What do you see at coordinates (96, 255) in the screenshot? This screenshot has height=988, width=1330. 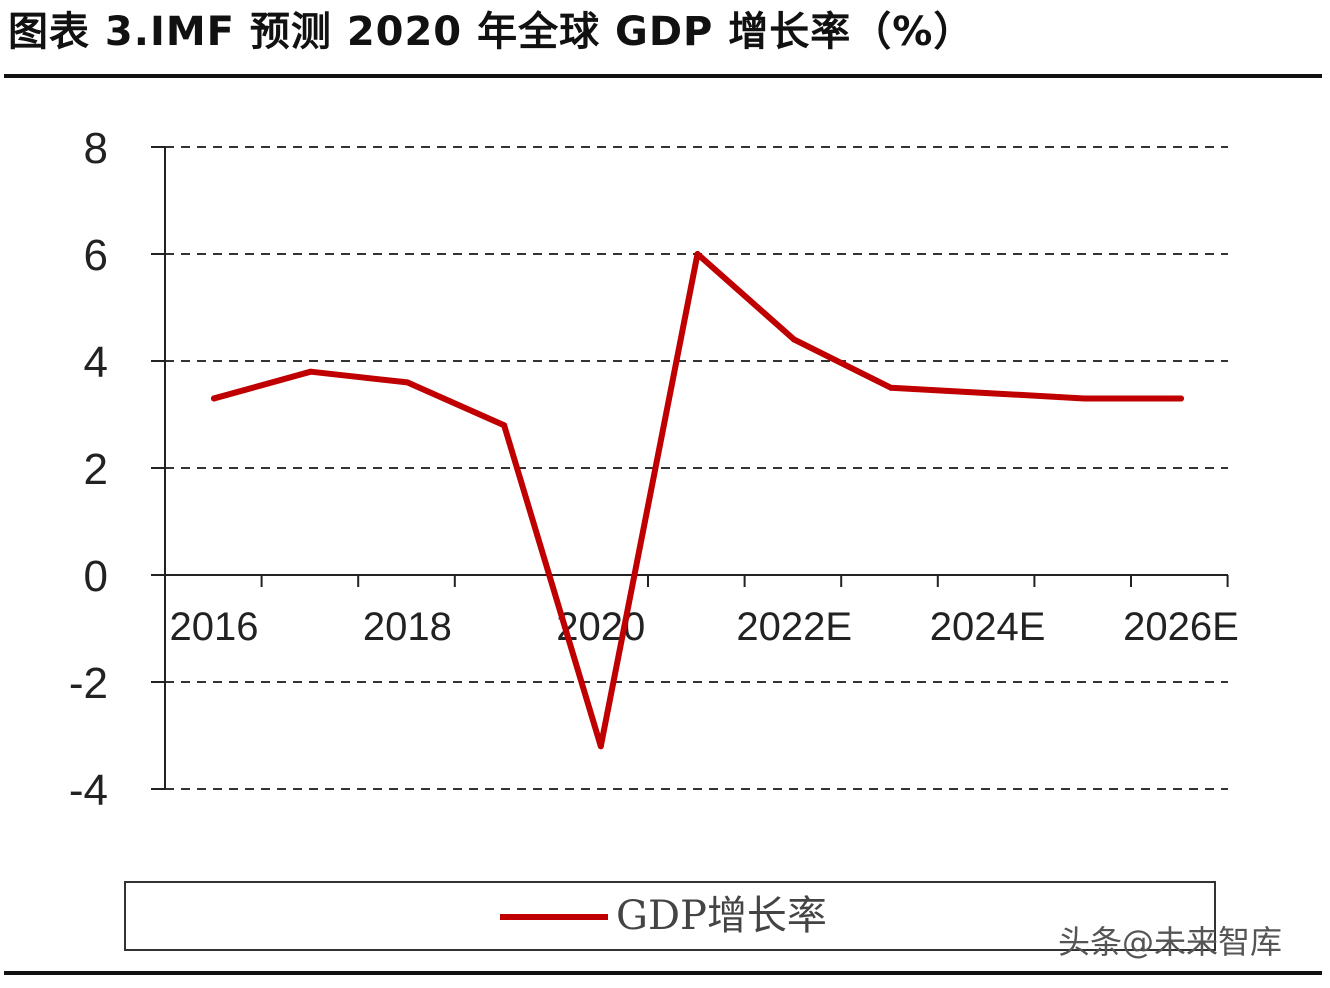 I see `y-tick-label: 6` at bounding box center [96, 255].